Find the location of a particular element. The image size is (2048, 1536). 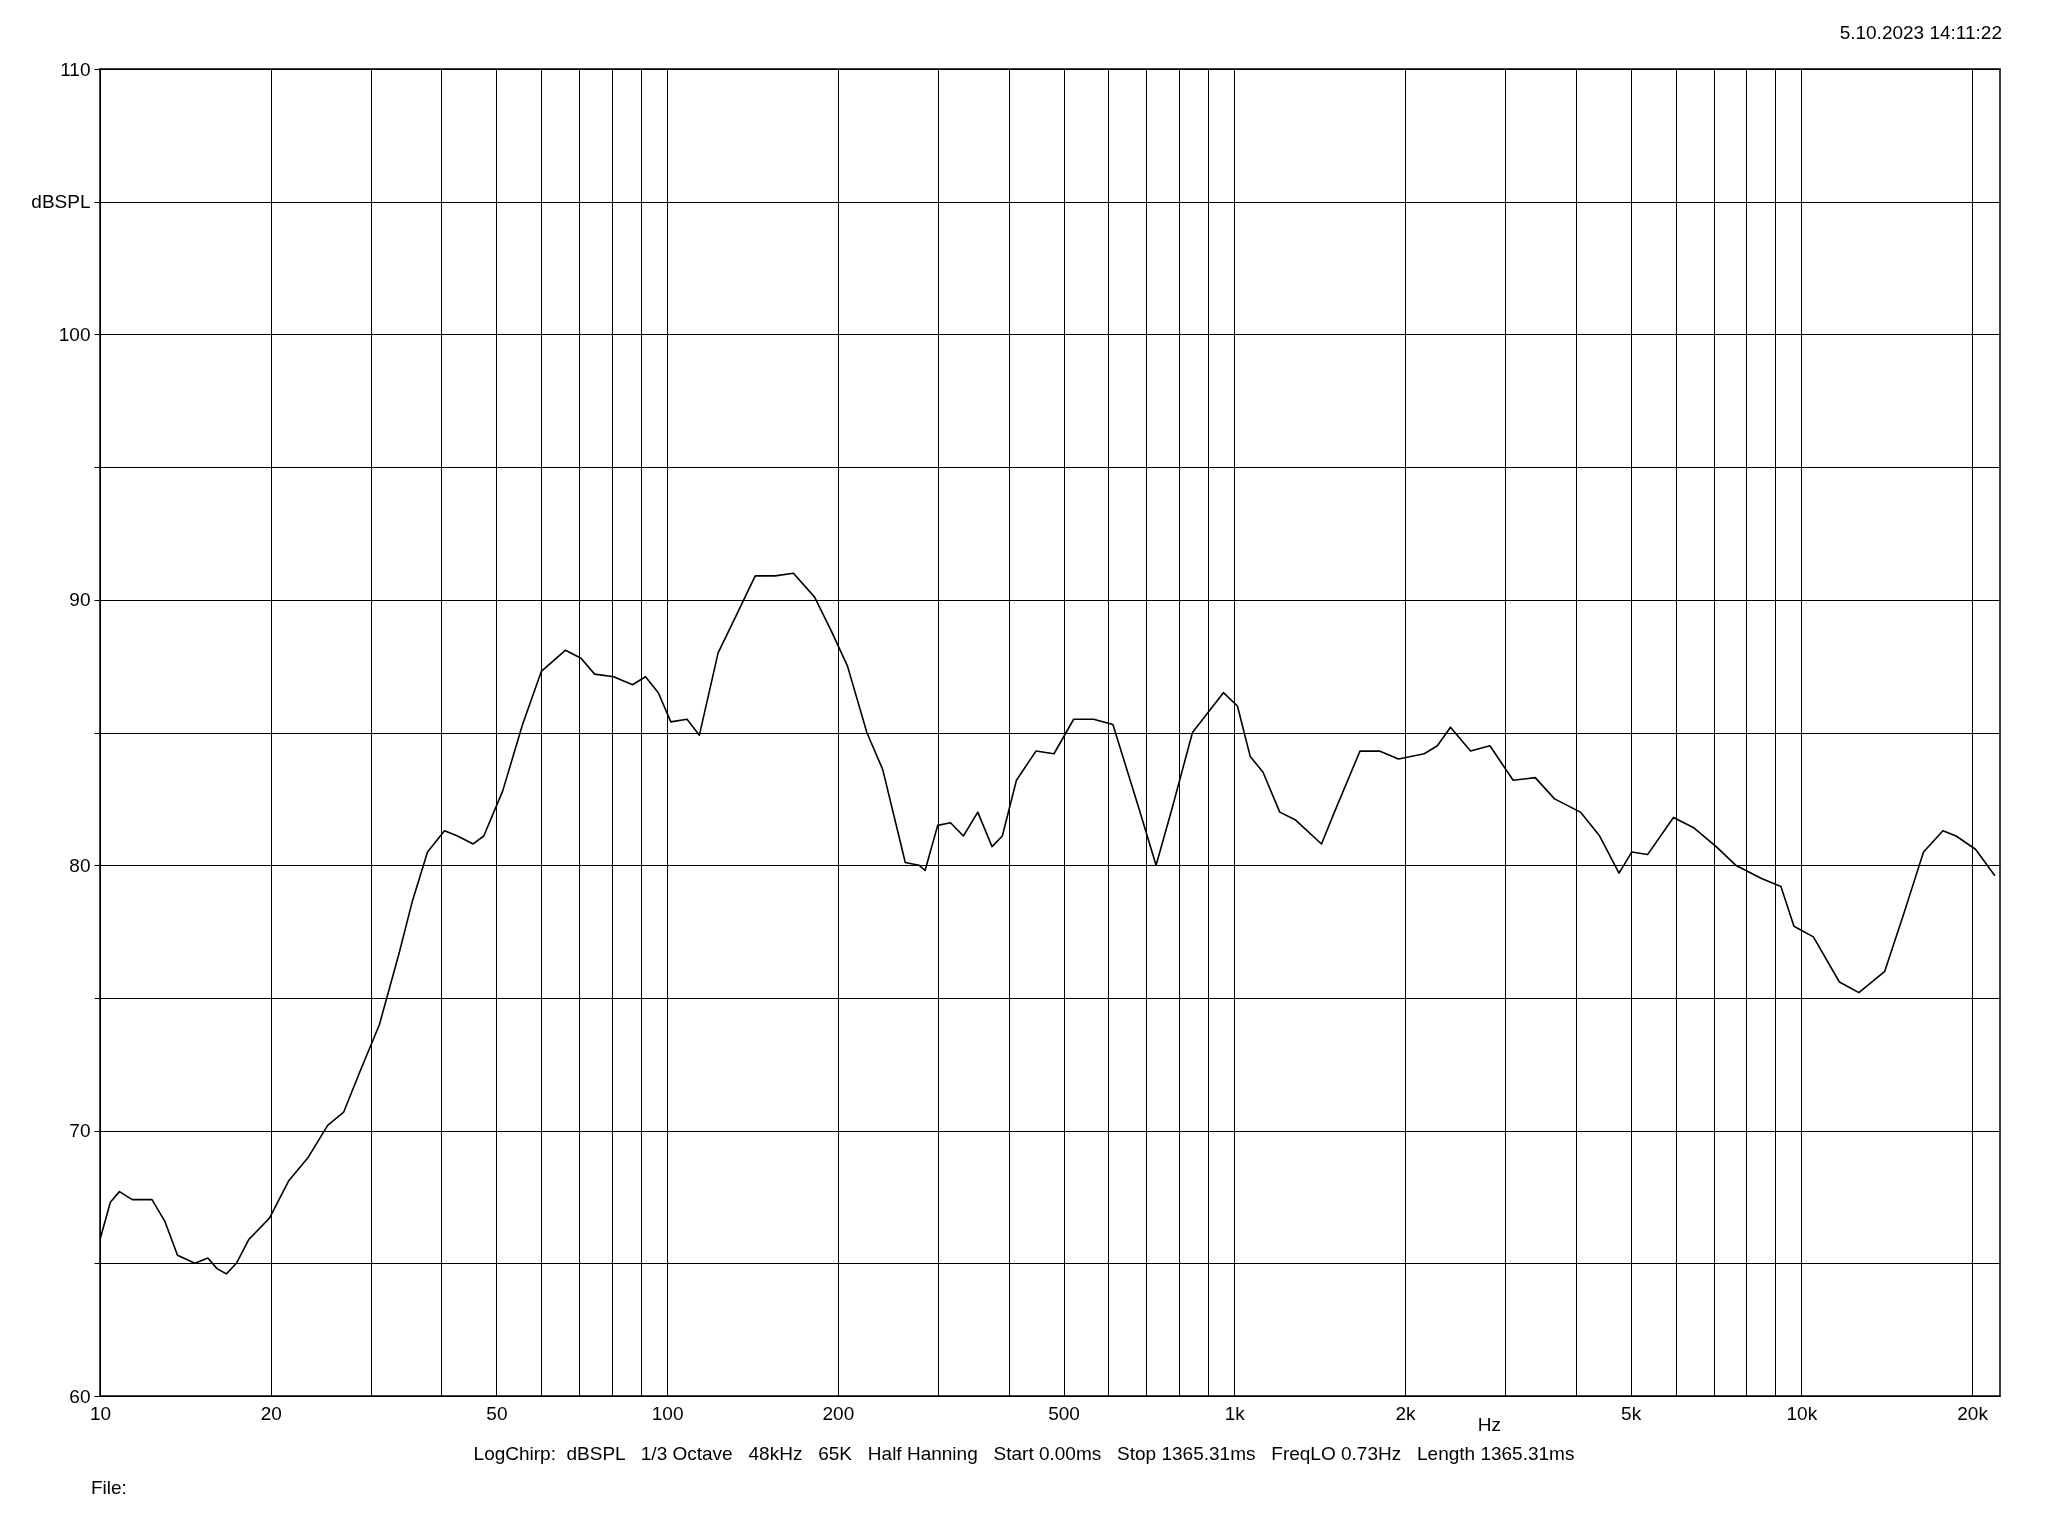

x-tick-label: 50 is located at coordinates (497, 1413).